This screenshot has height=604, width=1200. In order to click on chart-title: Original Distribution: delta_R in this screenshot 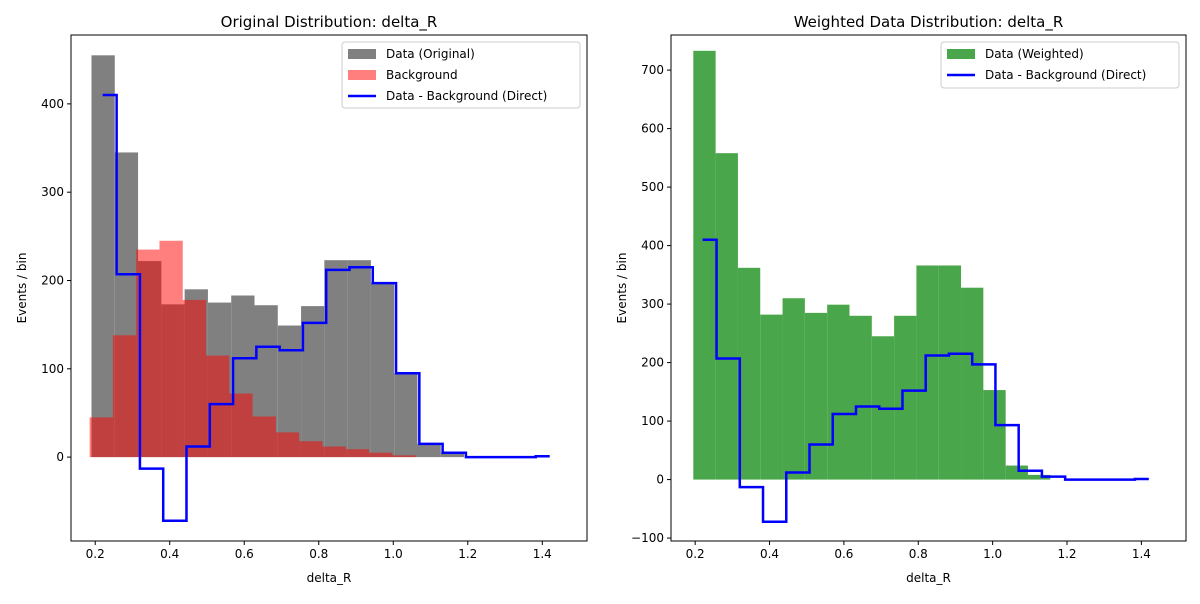, I will do `click(329, 22)`.